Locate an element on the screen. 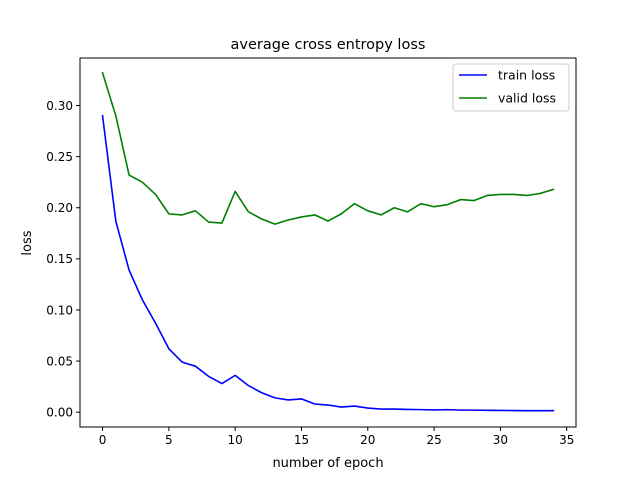 The image size is (640, 484). legend: train loss valid loss is located at coordinates (511, 87).